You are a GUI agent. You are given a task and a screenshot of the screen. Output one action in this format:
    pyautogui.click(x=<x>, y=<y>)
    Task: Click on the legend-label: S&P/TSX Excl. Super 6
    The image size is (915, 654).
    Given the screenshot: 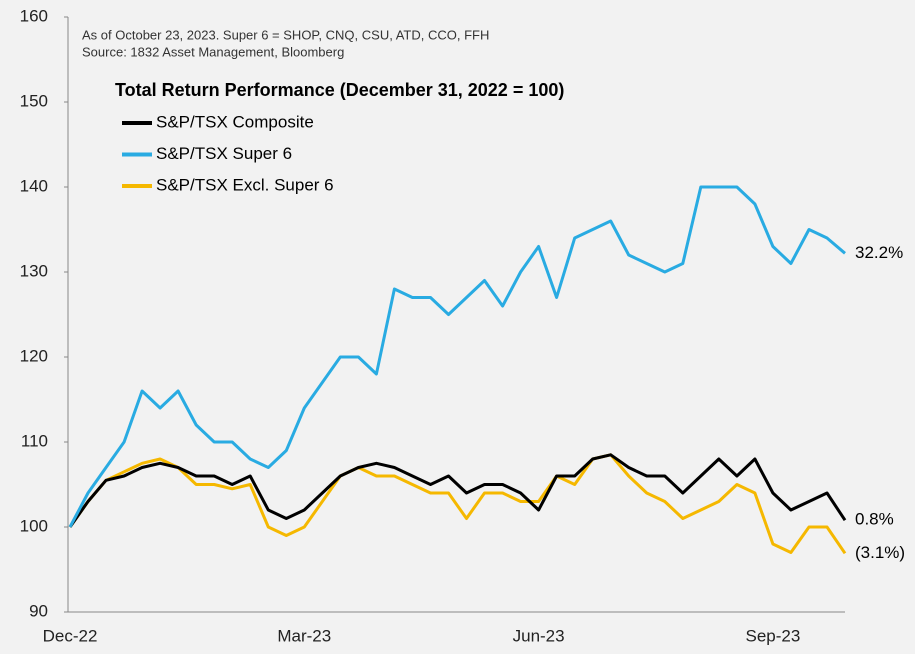 What is the action you would take?
    pyautogui.click(x=245, y=184)
    